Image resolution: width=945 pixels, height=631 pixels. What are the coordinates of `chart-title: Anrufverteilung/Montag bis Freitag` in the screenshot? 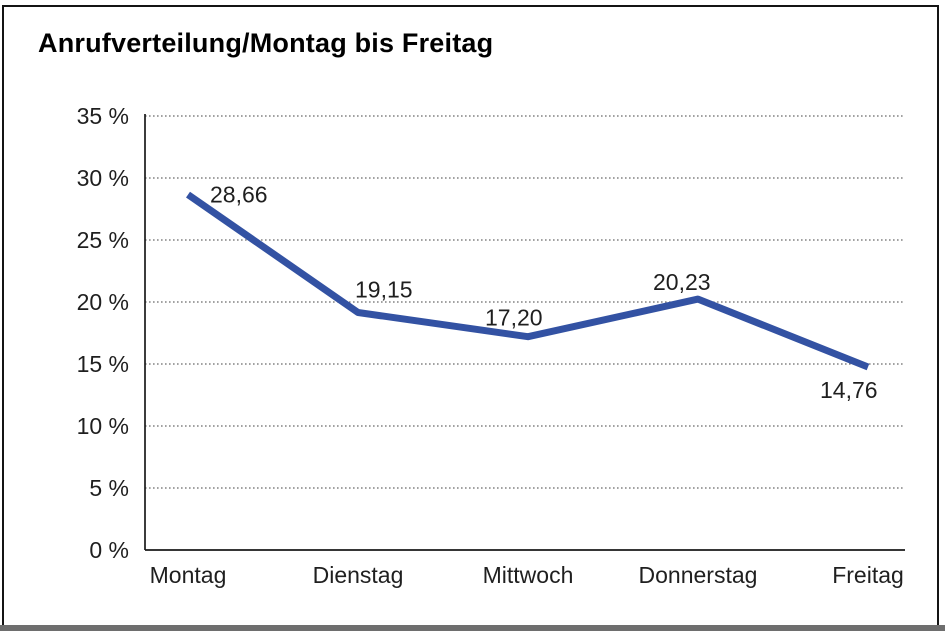 It's located at (266, 43).